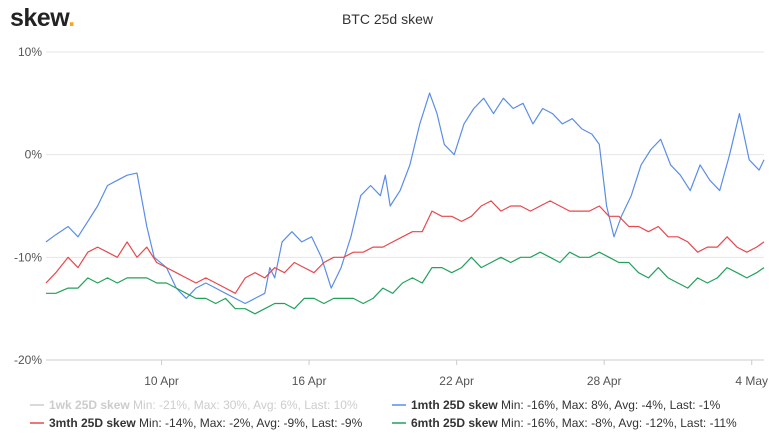 This screenshot has height=433, width=775. I want to click on logo-text: skew, so click(39, 18).